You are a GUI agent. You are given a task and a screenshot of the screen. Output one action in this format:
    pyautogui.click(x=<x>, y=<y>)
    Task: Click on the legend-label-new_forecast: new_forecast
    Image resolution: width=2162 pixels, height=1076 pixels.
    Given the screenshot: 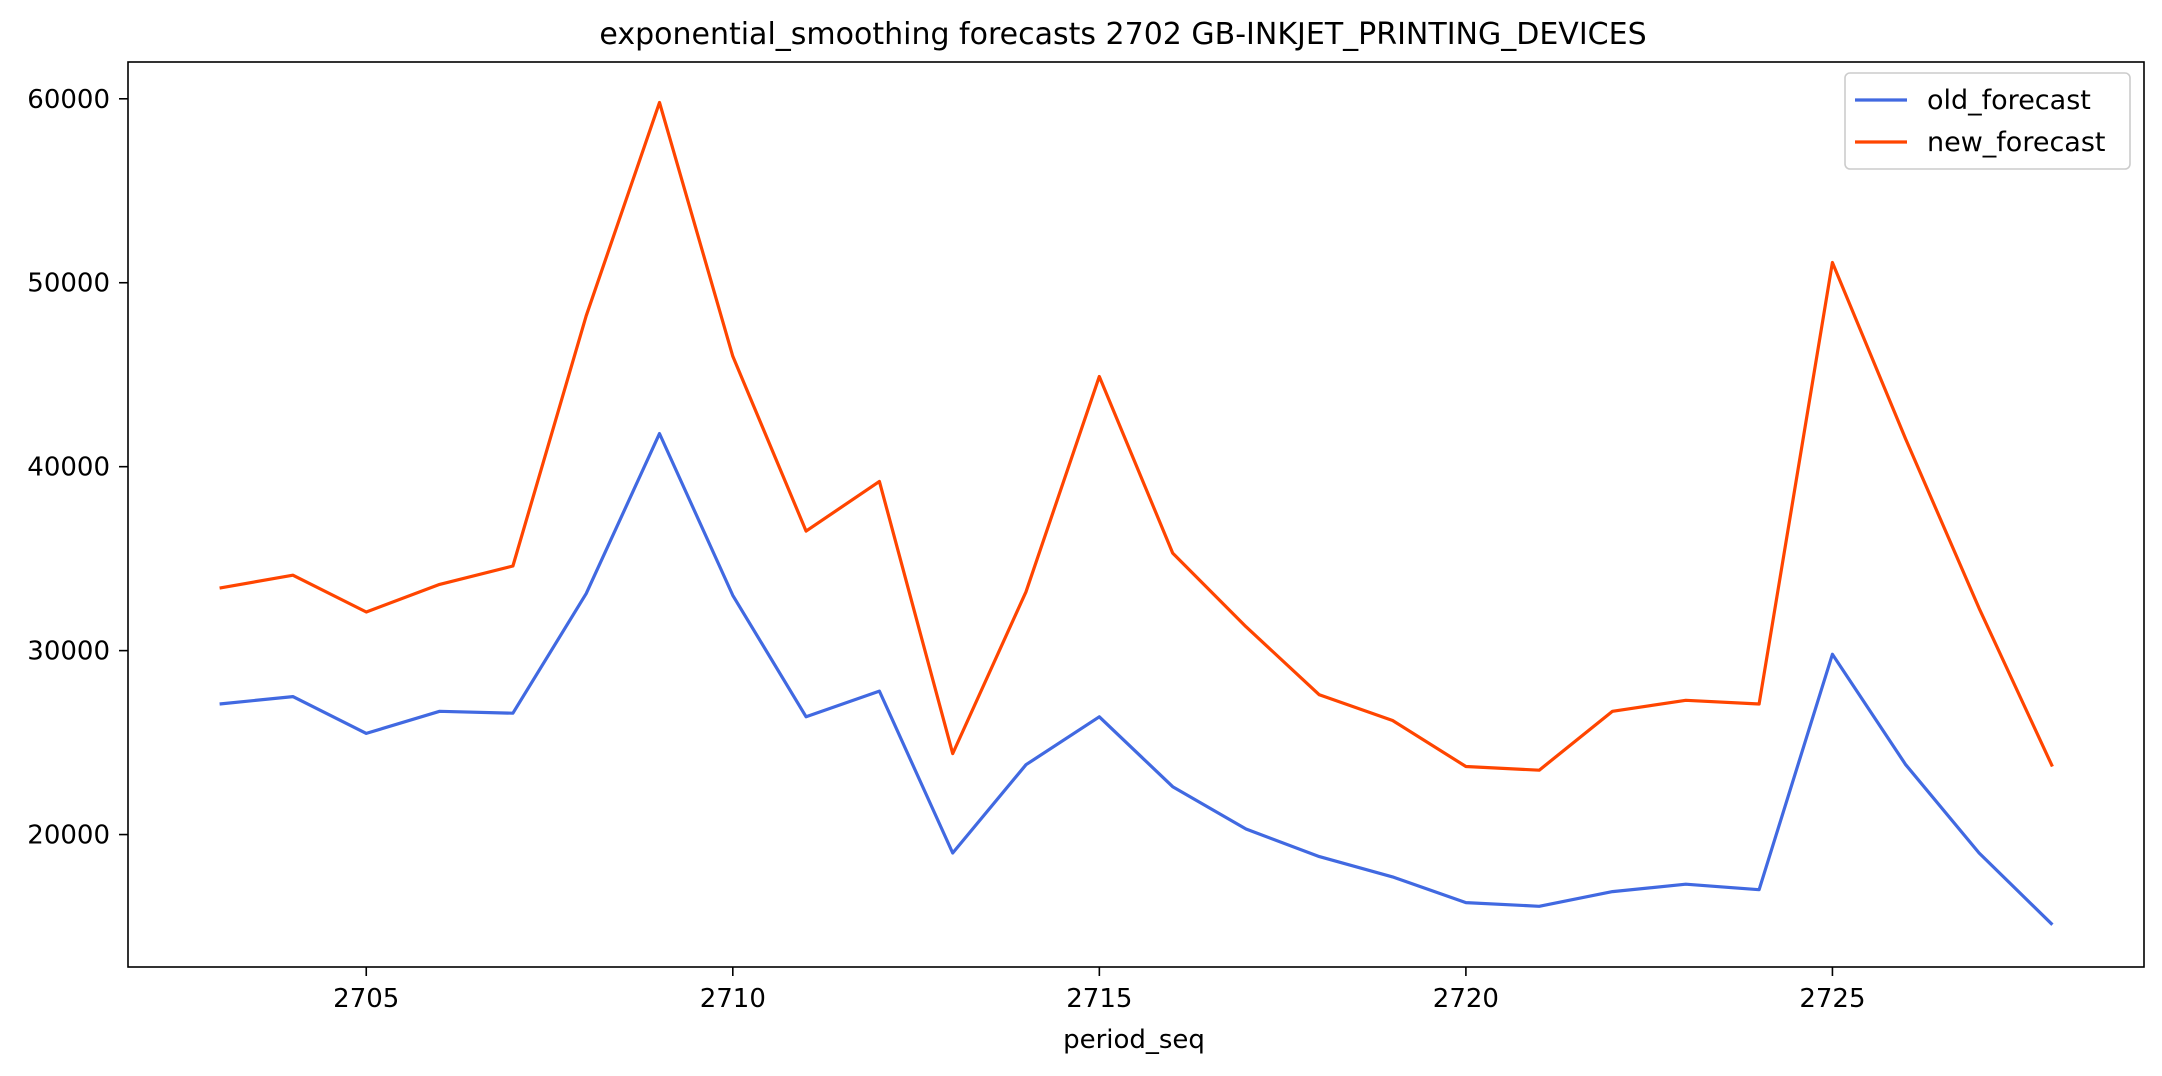 What is the action you would take?
    pyautogui.click(x=2016, y=142)
    